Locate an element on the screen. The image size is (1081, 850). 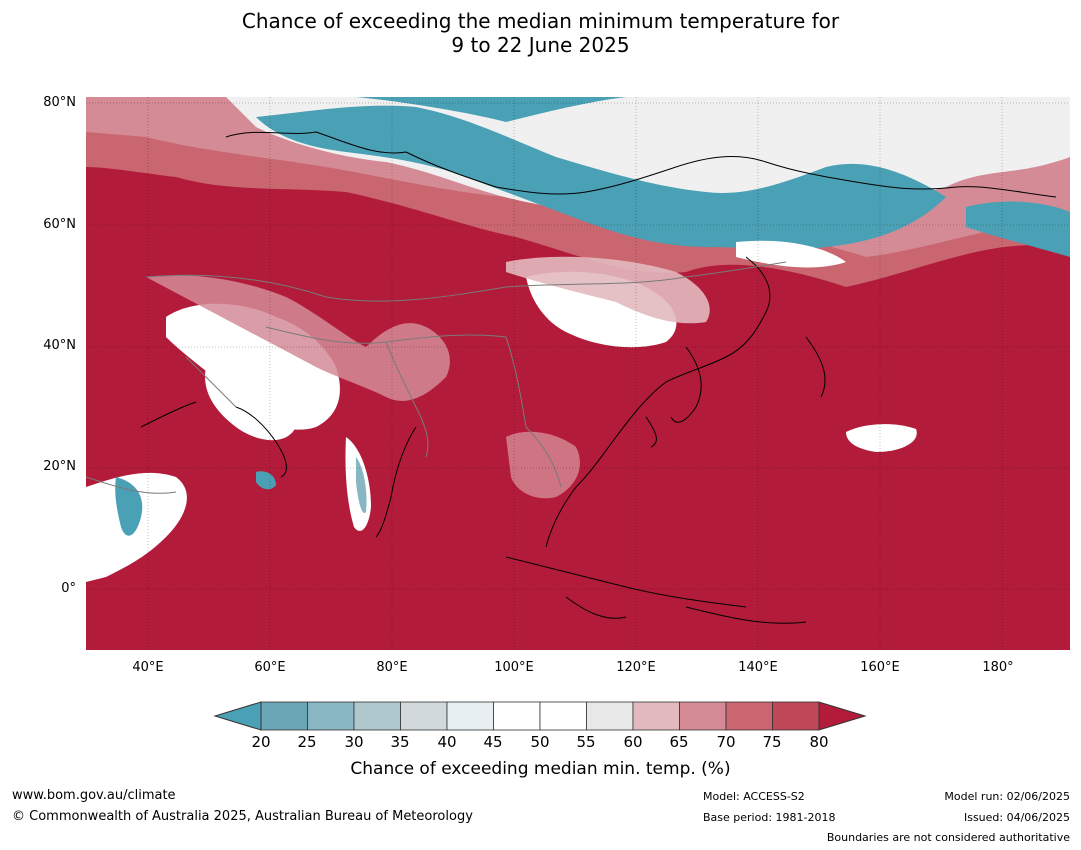
bom-url: www.bom.gov.au/climate is located at coordinates (94, 795).